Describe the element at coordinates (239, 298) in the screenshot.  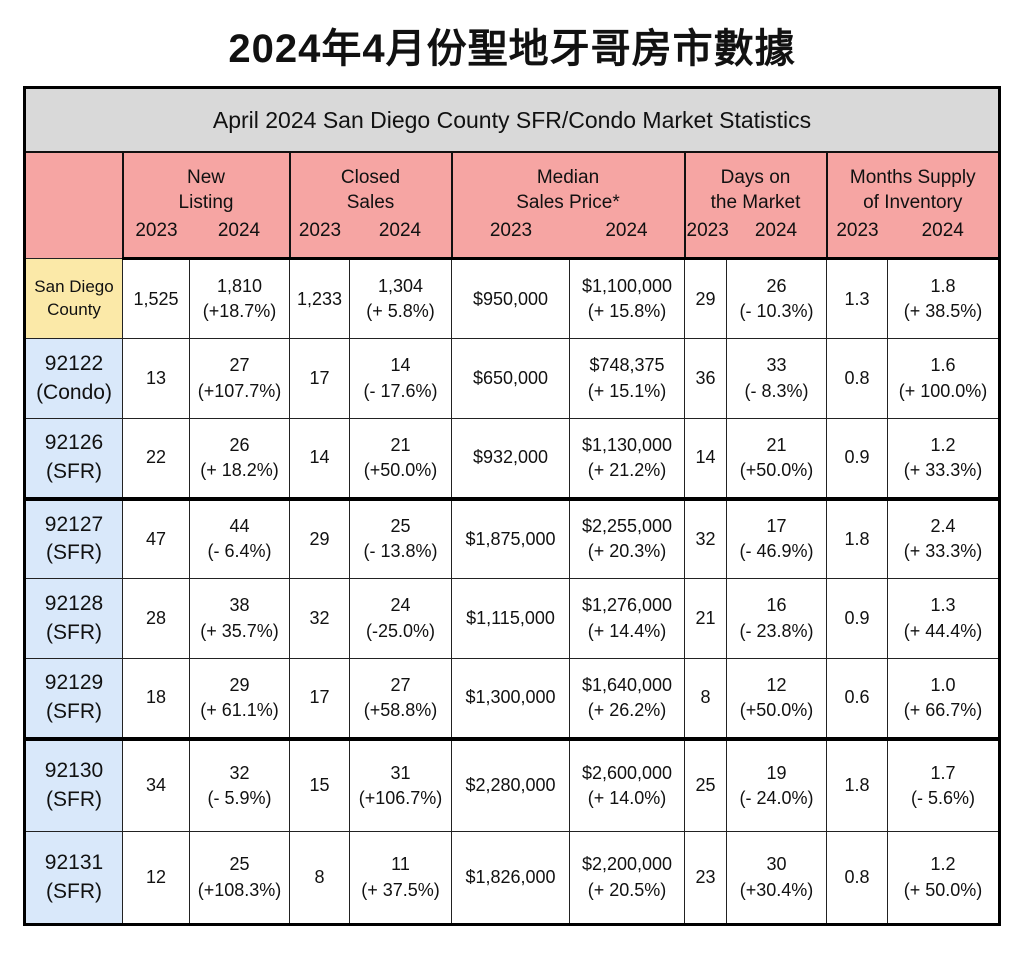
I see `new-listing-2024: 1,810 (+18.7%)` at that location.